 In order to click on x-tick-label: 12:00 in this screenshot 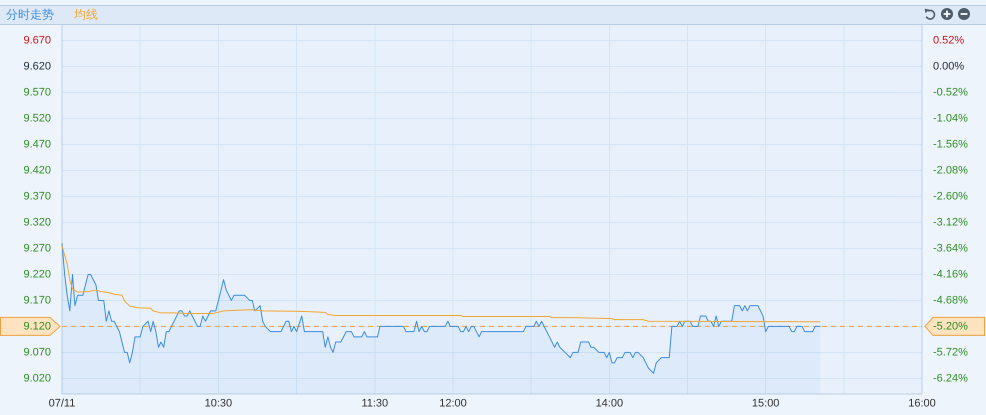, I will do `click(453, 404)`.